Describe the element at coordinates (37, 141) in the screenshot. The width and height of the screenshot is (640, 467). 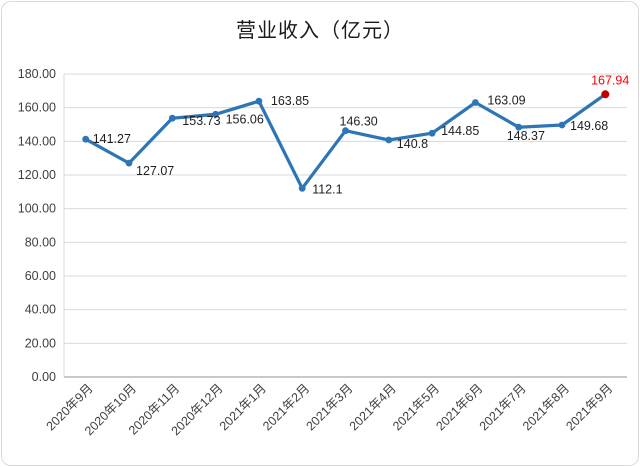
I see `y-tick-label: 140.00` at that location.